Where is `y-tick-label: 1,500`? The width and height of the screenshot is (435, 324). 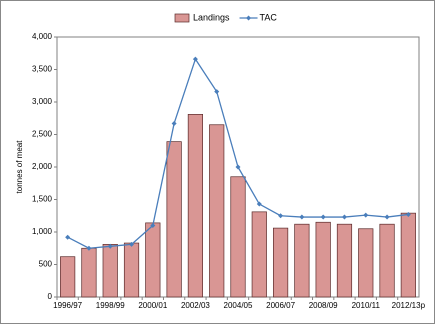 y-tick-label: 1,500 is located at coordinates (42, 199).